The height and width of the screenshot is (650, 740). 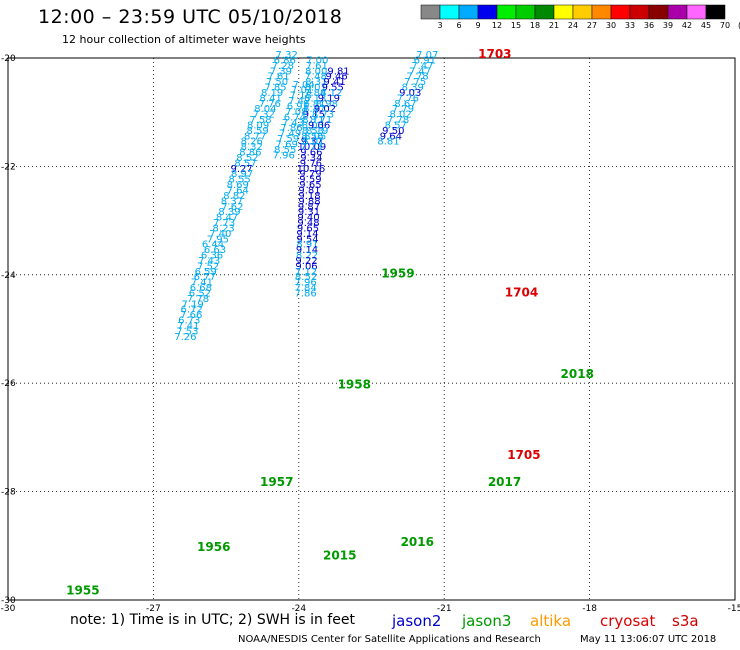 I want to click on swh-value: 9.76, so click(x=311, y=163).